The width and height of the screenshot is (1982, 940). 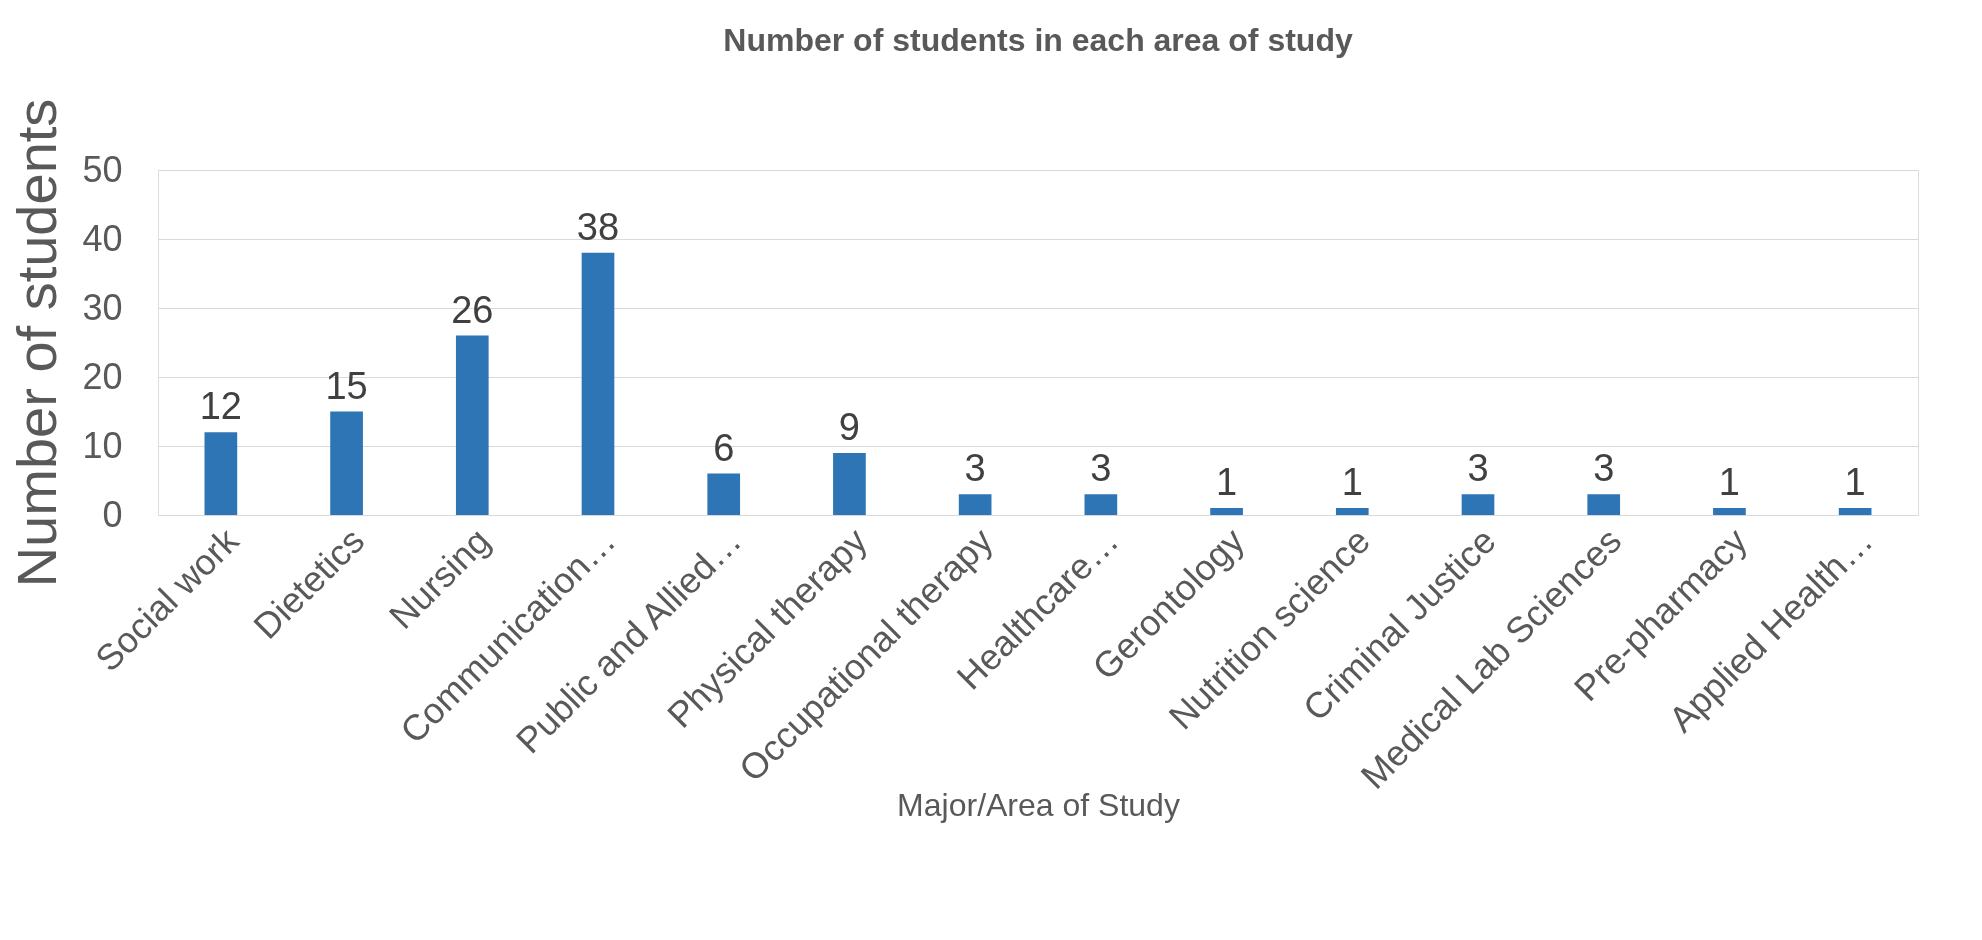 I want to click on data-label: 6, so click(x=724, y=447).